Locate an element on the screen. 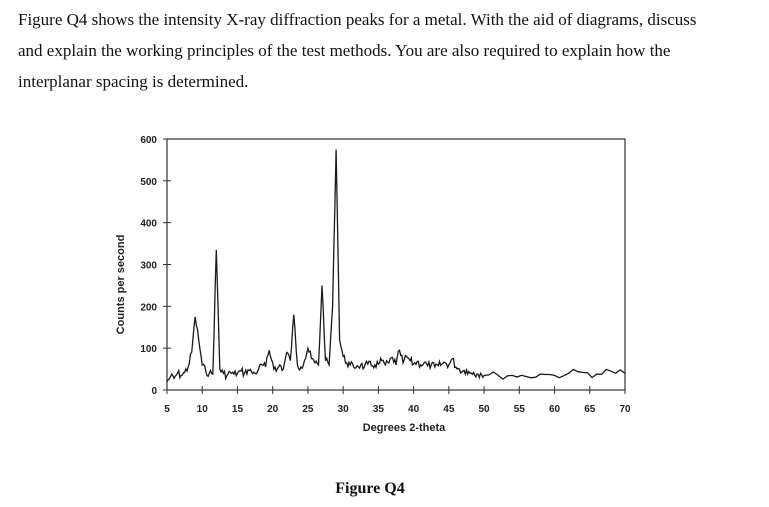 This screenshot has width=769, height=507. y-tick-label: 100 is located at coordinates (148, 349).